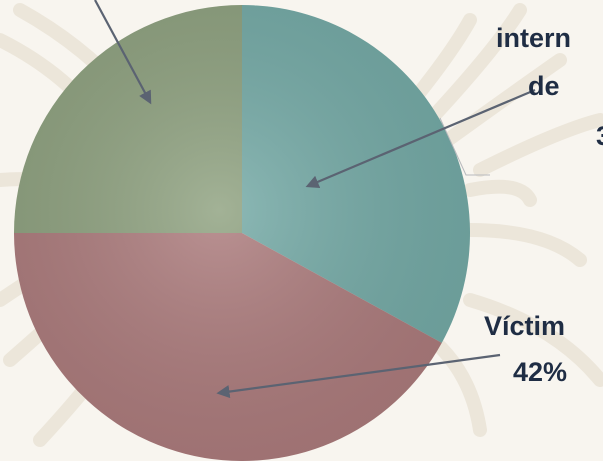 This screenshot has width=603, height=461. I want to click on slice-2-label-line-1: Víctim, so click(524, 326).